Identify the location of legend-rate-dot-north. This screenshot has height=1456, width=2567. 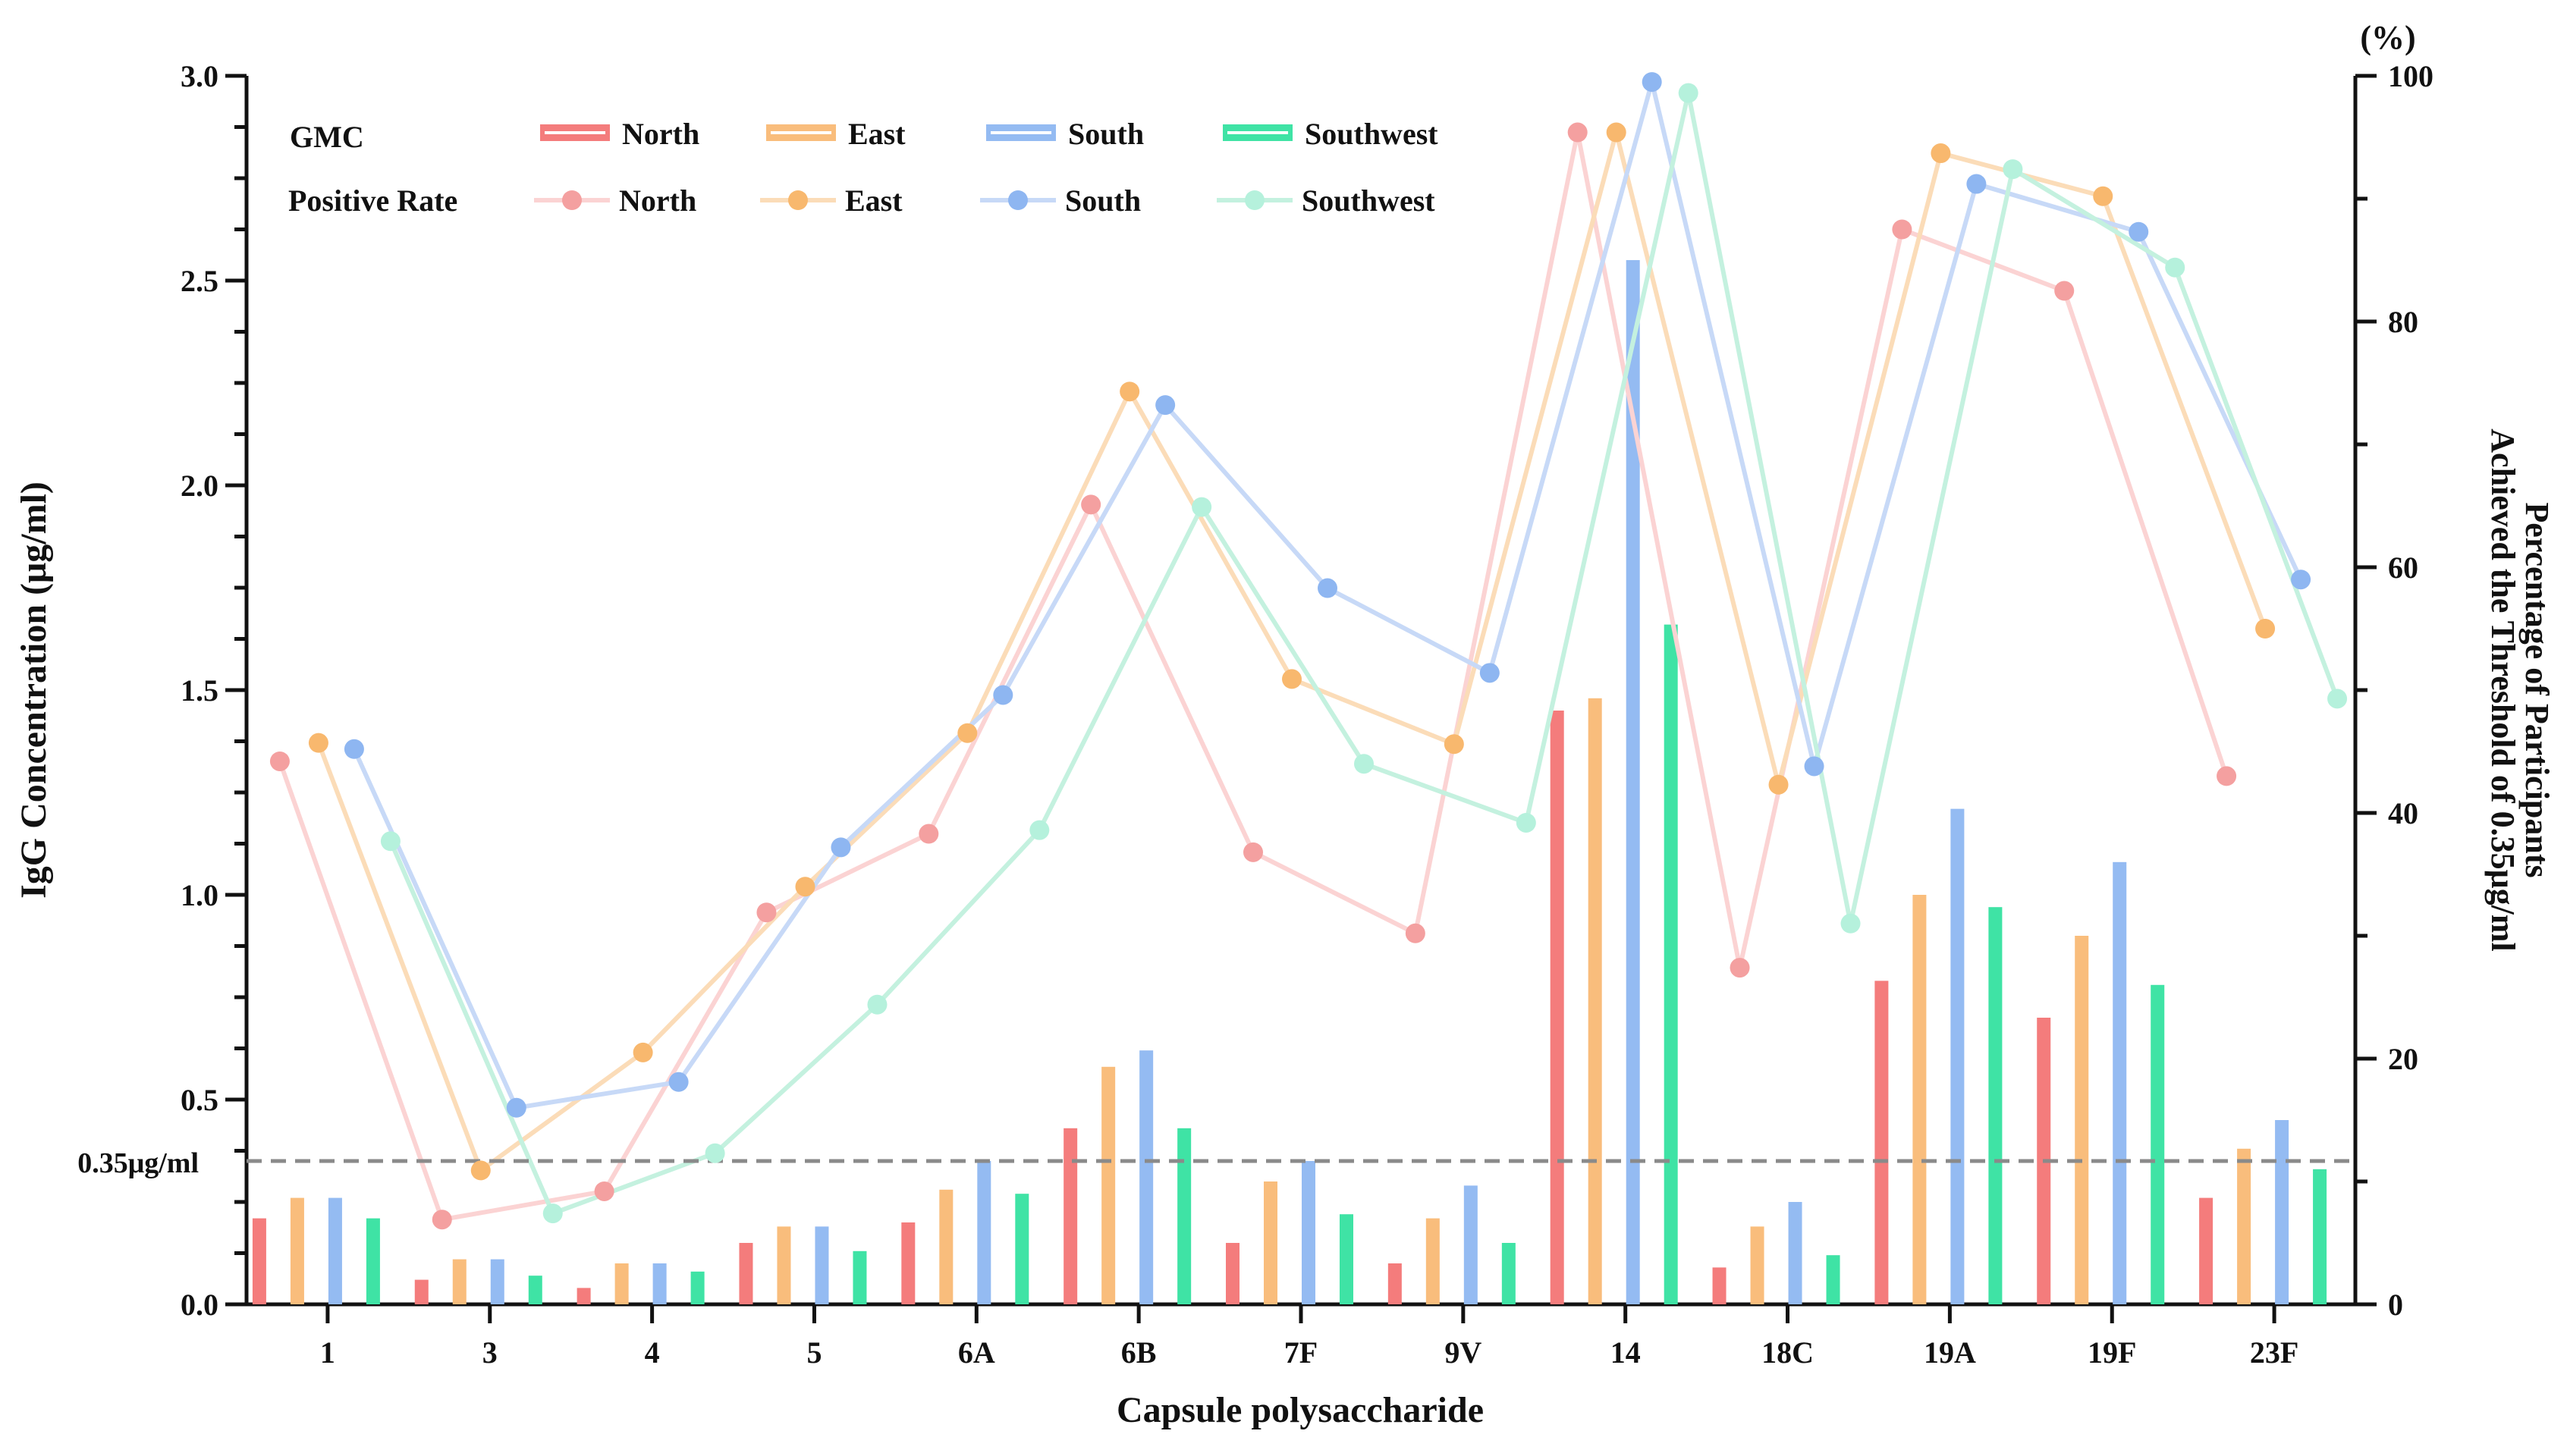
(572, 200).